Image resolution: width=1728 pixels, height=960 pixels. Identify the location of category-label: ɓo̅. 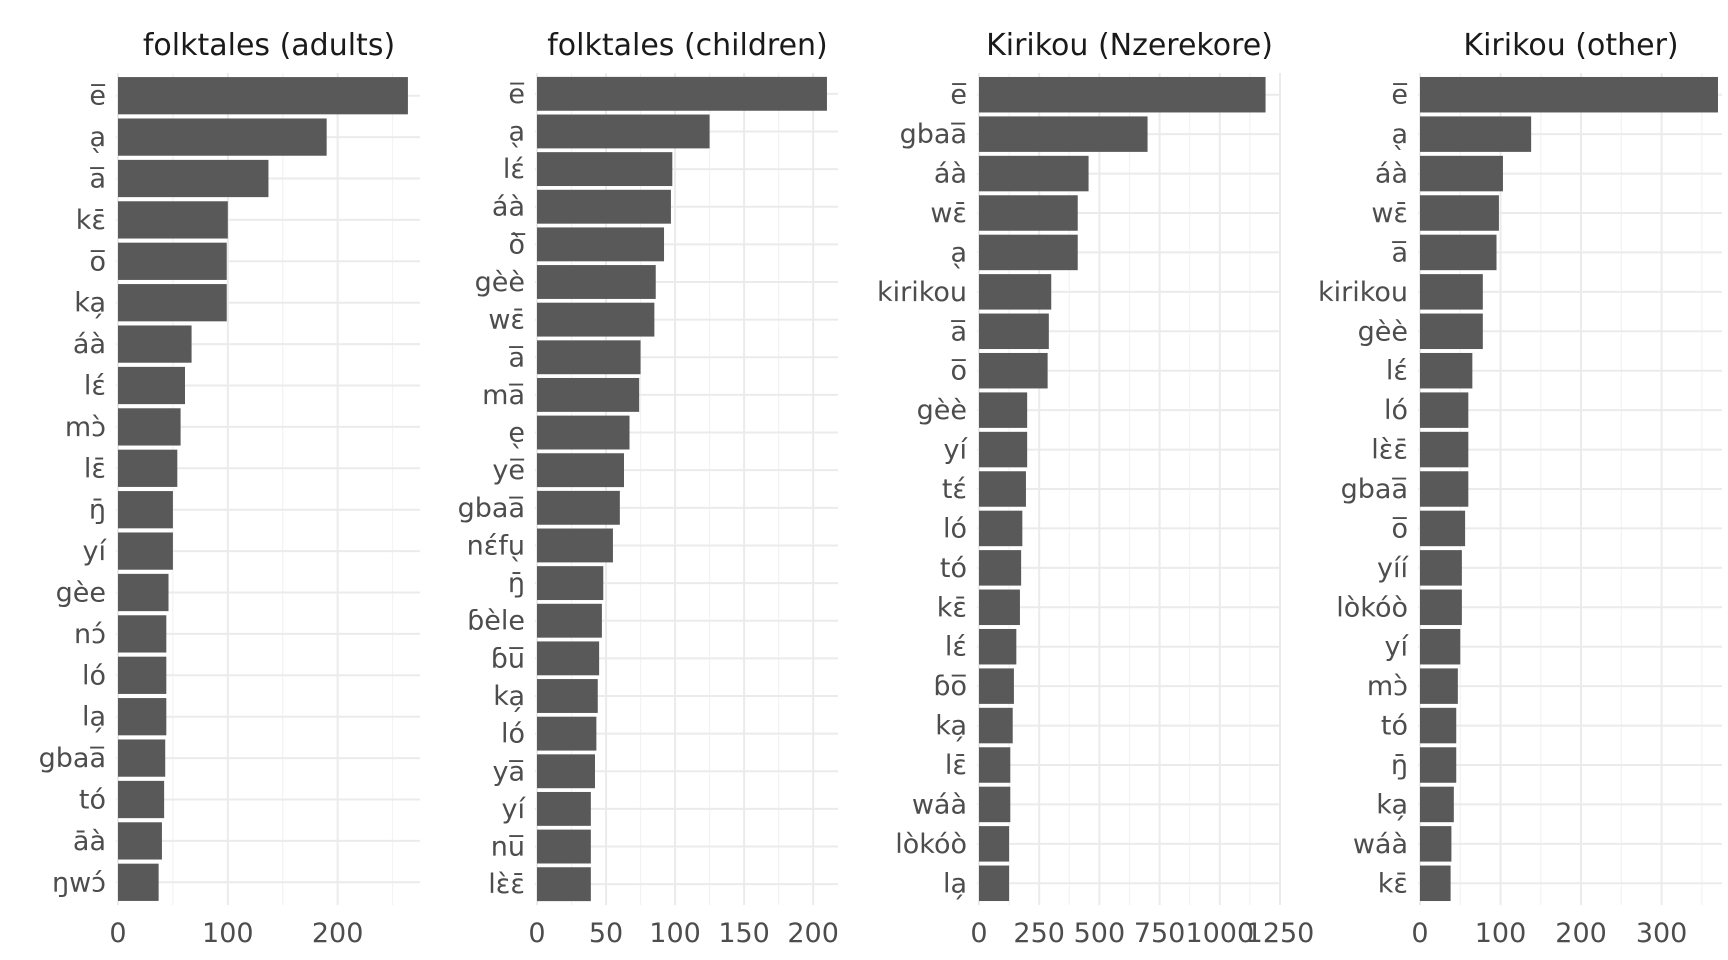
(950, 686).